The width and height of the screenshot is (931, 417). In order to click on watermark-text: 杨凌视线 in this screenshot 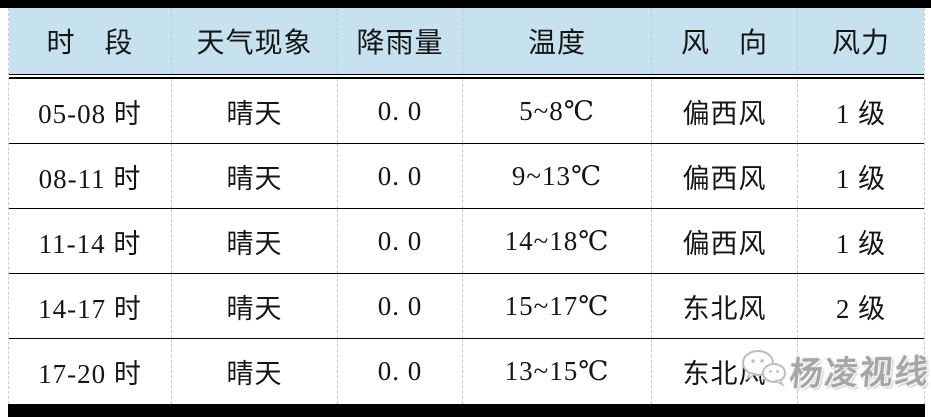, I will do `click(859, 374)`.